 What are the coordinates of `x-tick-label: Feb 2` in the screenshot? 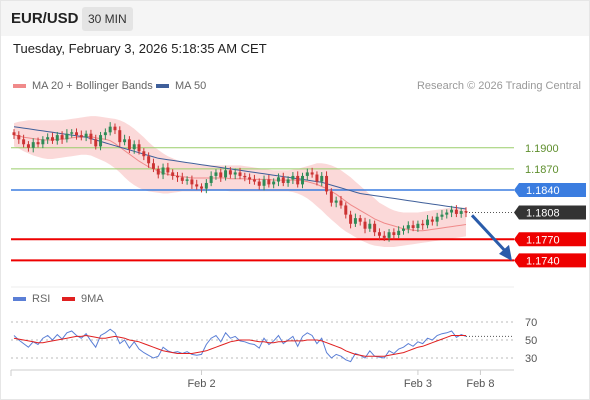 It's located at (201, 384).